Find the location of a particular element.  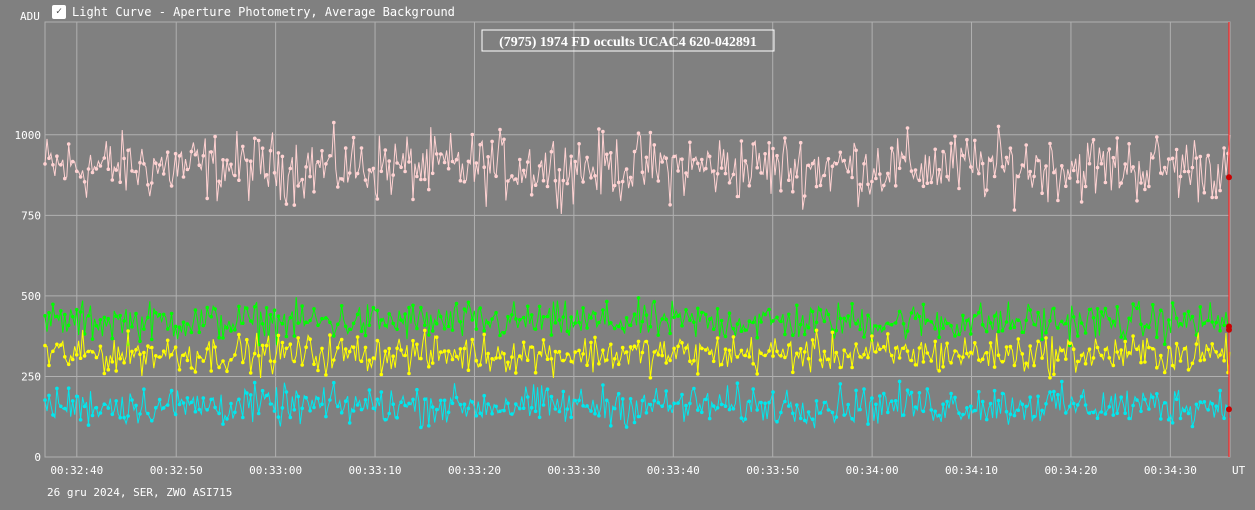

y-tick-label: 0 is located at coordinates (37, 457).